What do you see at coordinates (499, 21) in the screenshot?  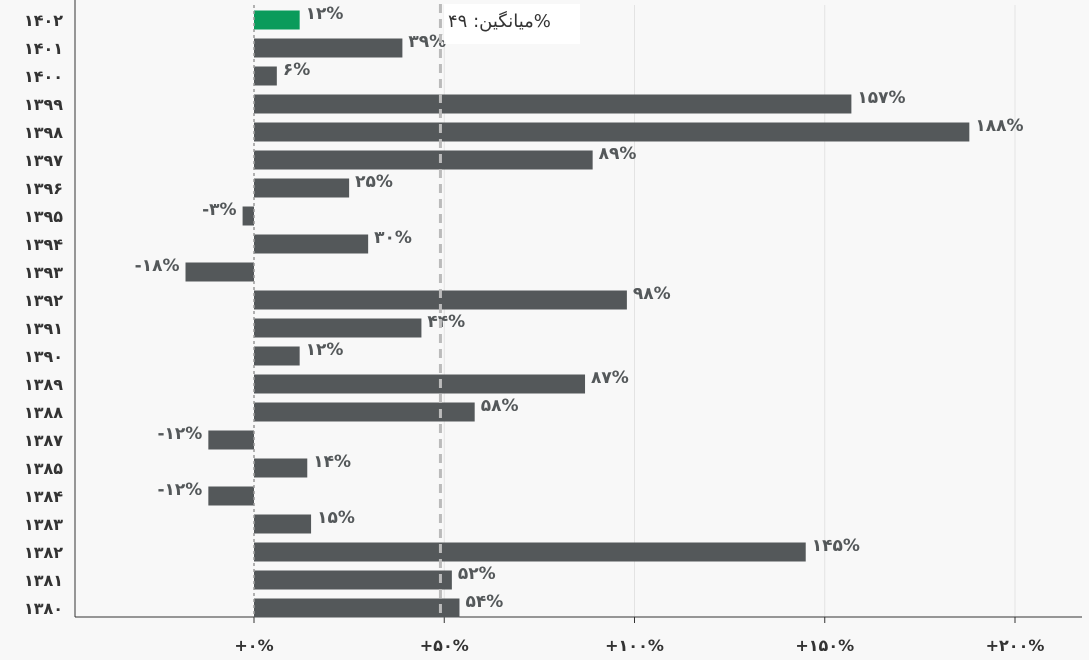 I see `average-label: میانگین: ۴۹%` at bounding box center [499, 21].